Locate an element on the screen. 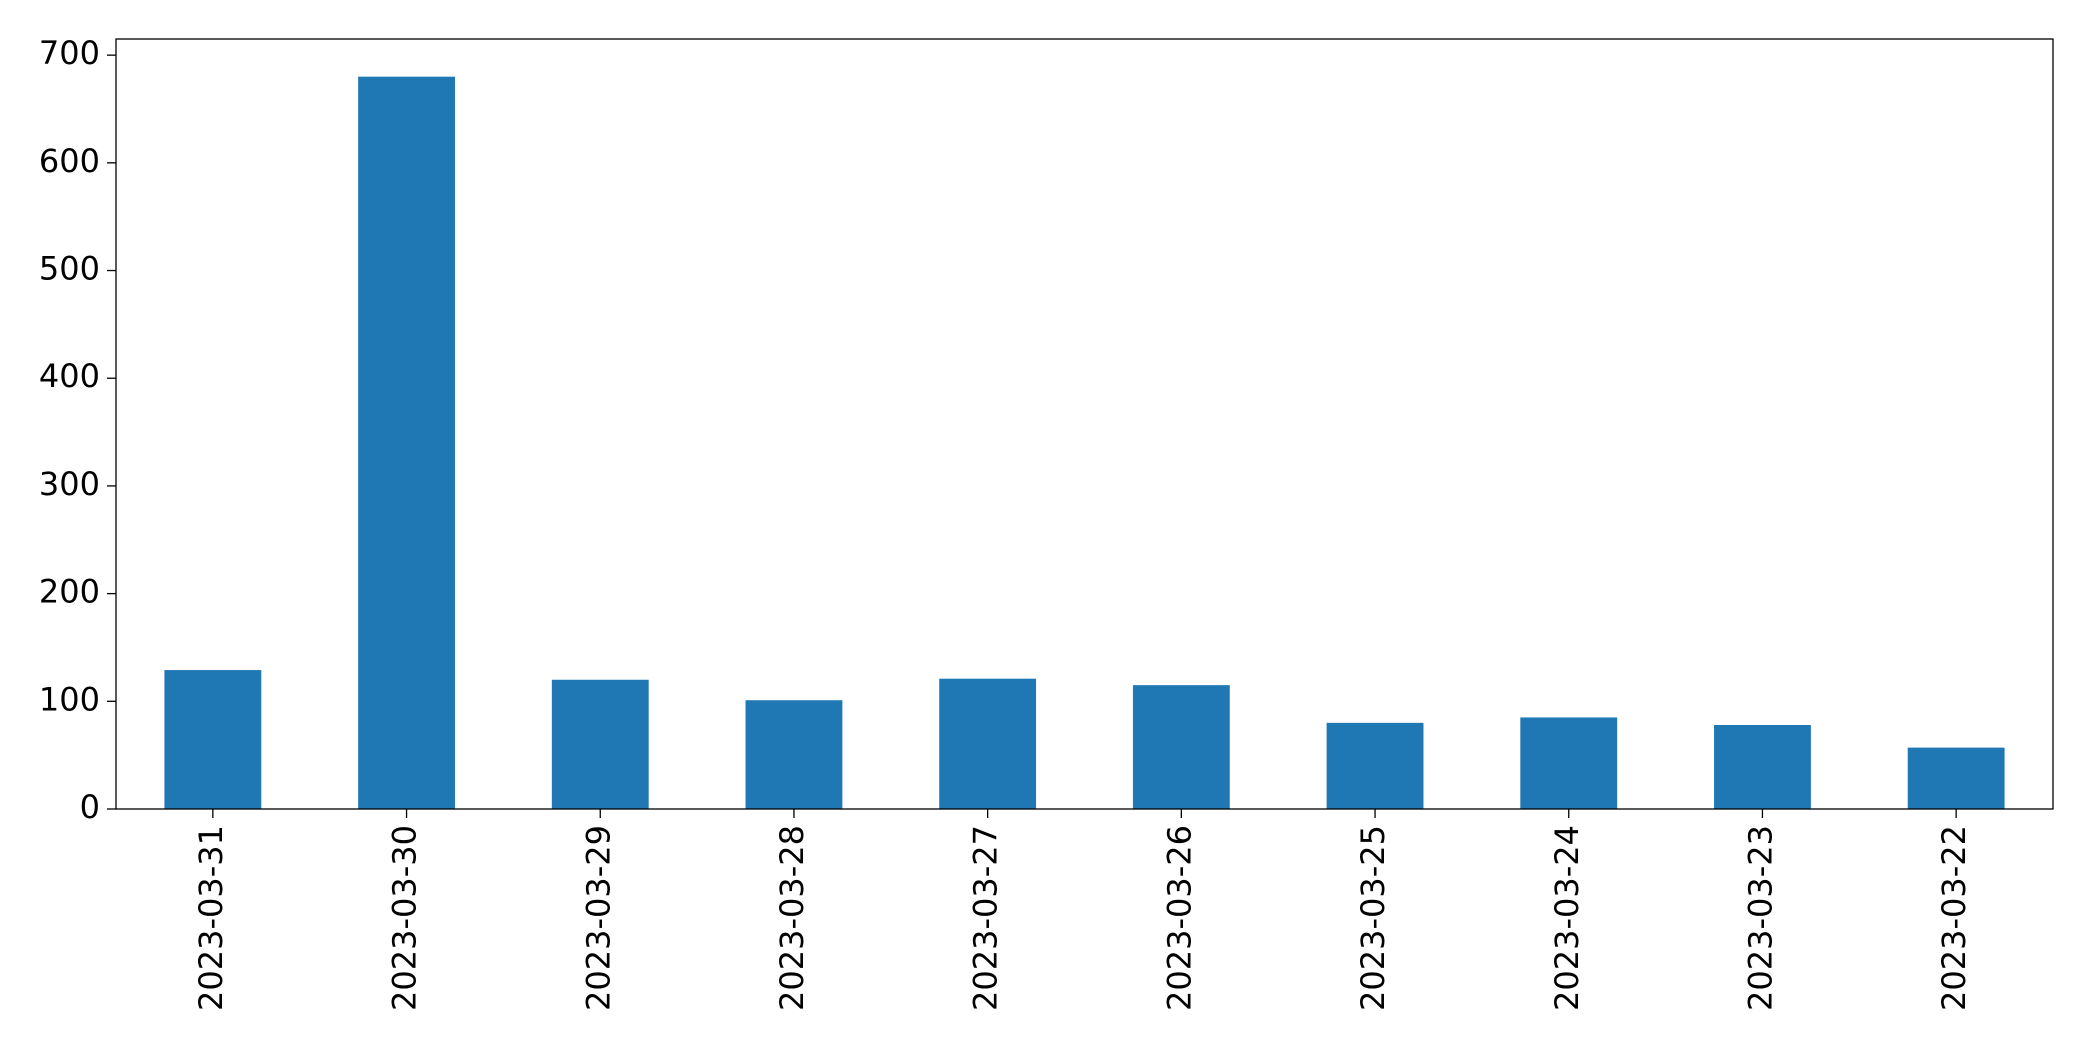 The width and height of the screenshot is (2093, 1061). x-tick-label: 2023-03-31 is located at coordinates (211, 918).